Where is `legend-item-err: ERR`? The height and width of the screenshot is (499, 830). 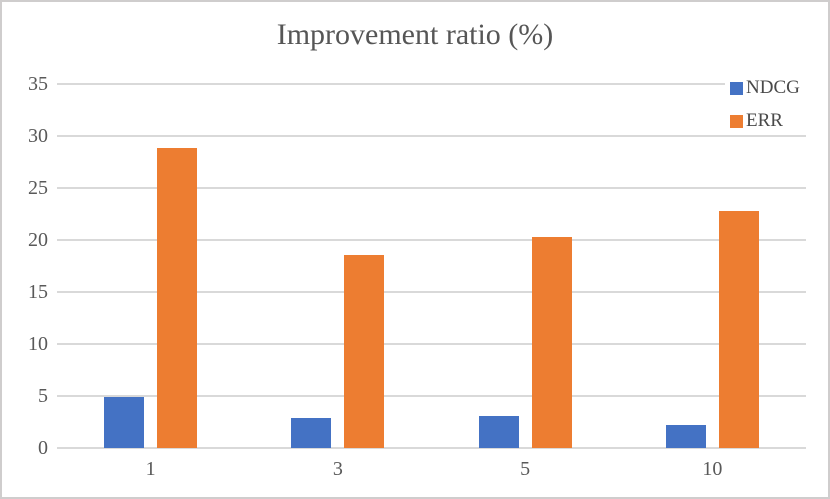
legend-item-err: ERR is located at coordinates (765, 120).